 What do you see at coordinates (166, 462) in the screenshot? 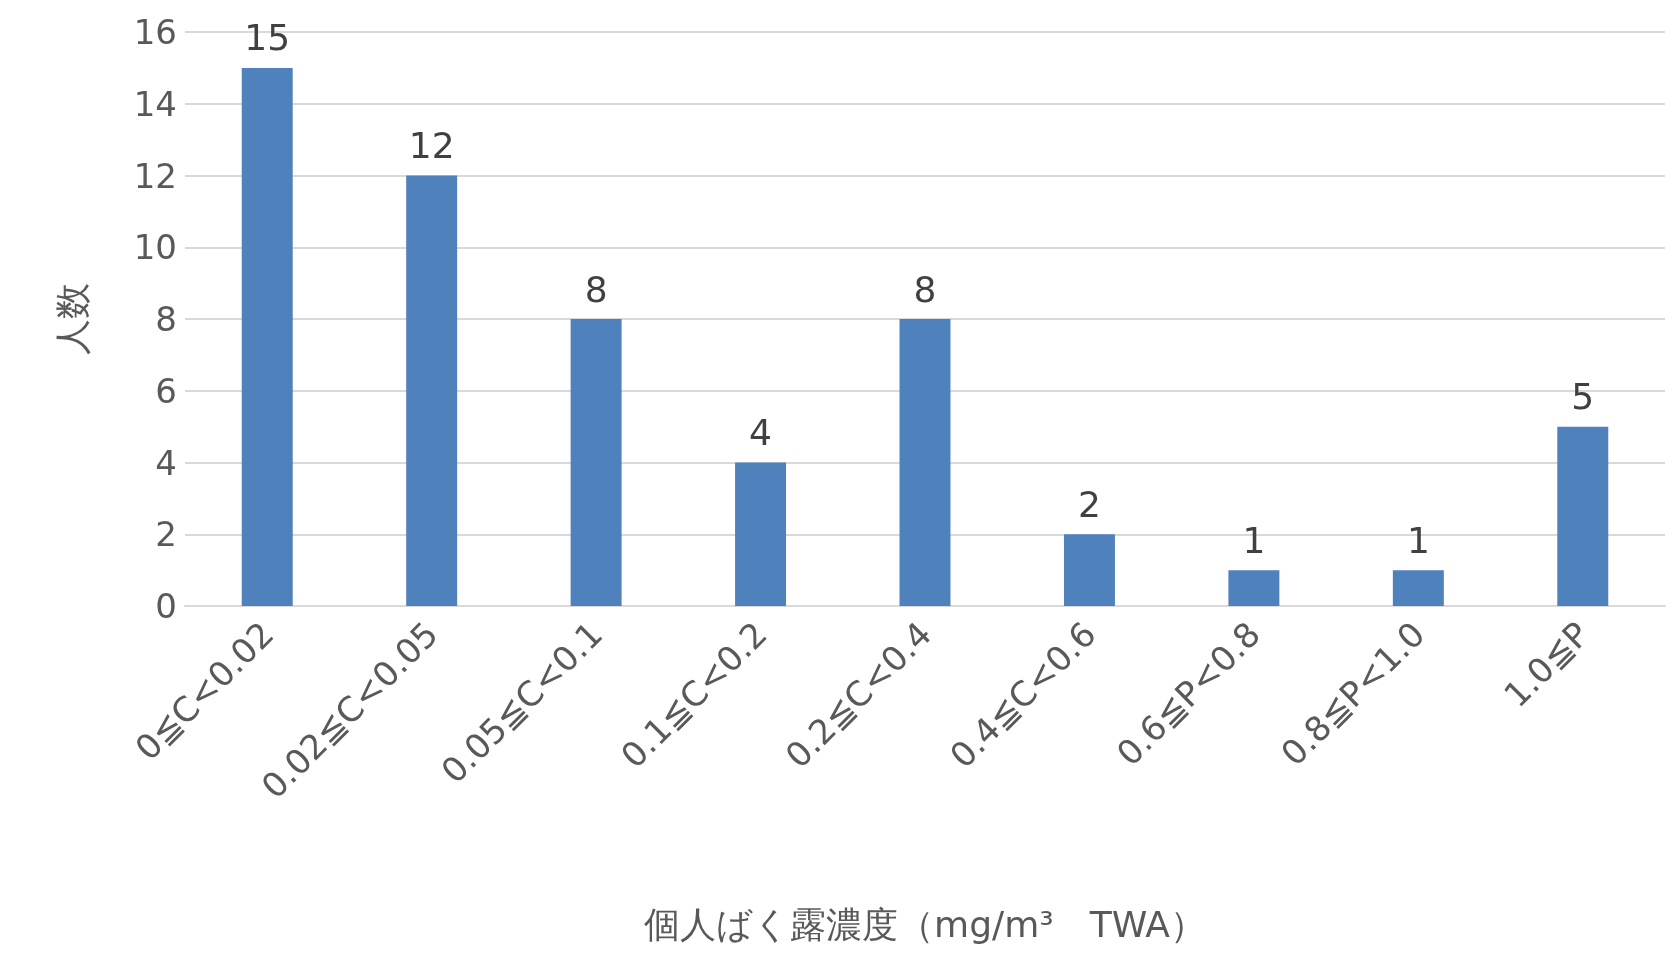
I see `y-tick-label: 4` at bounding box center [166, 462].